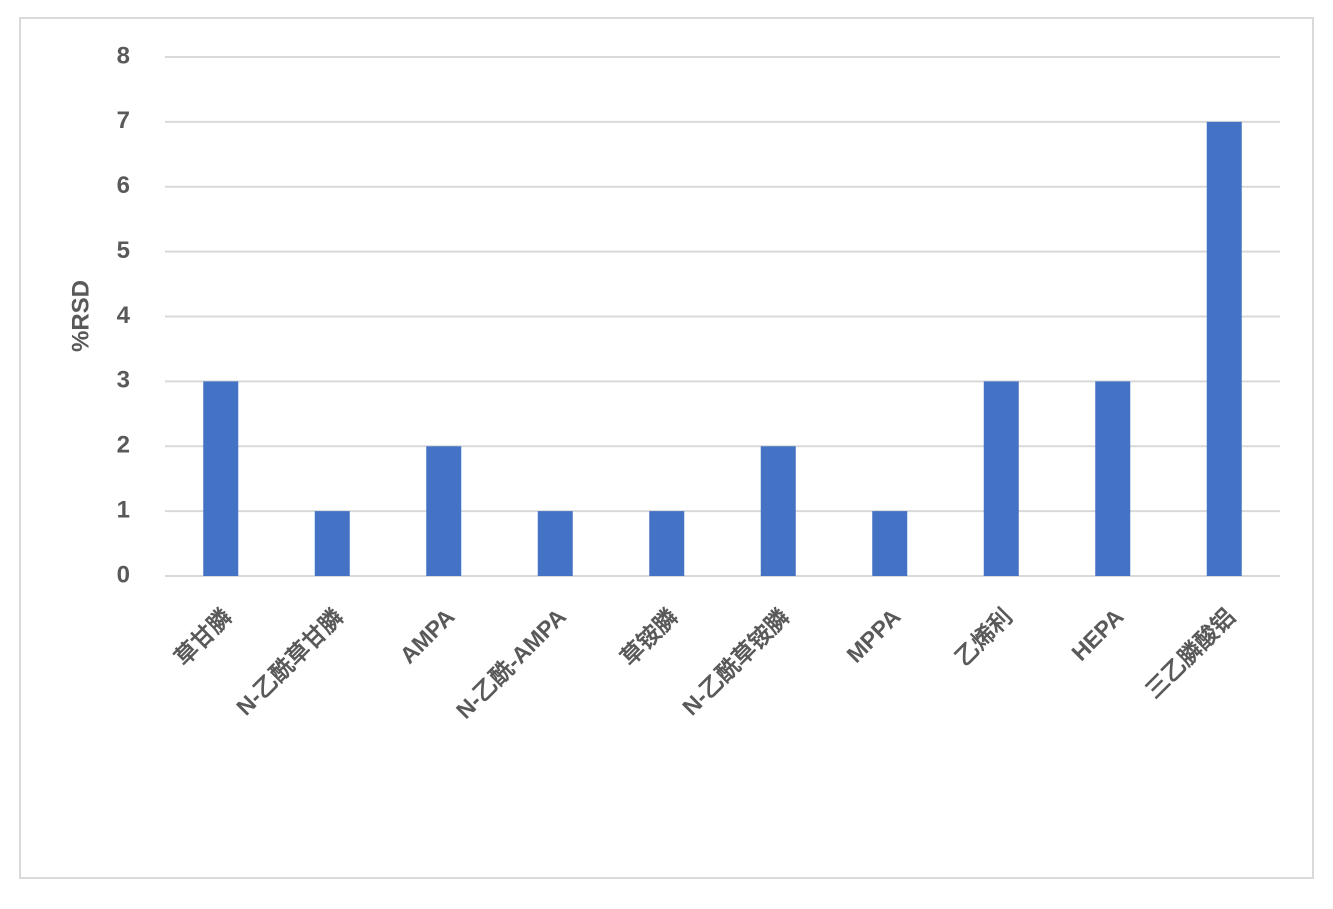 The width and height of the screenshot is (1333, 909). What do you see at coordinates (123, 380) in the screenshot?
I see `y-tick-label: 3` at bounding box center [123, 380].